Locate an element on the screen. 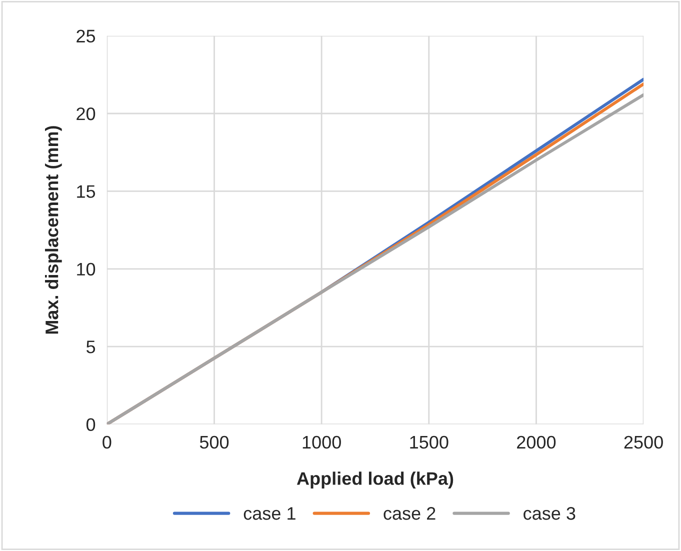 This screenshot has width=681, height=551. x-tick-label: 2500 is located at coordinates (643, 442).